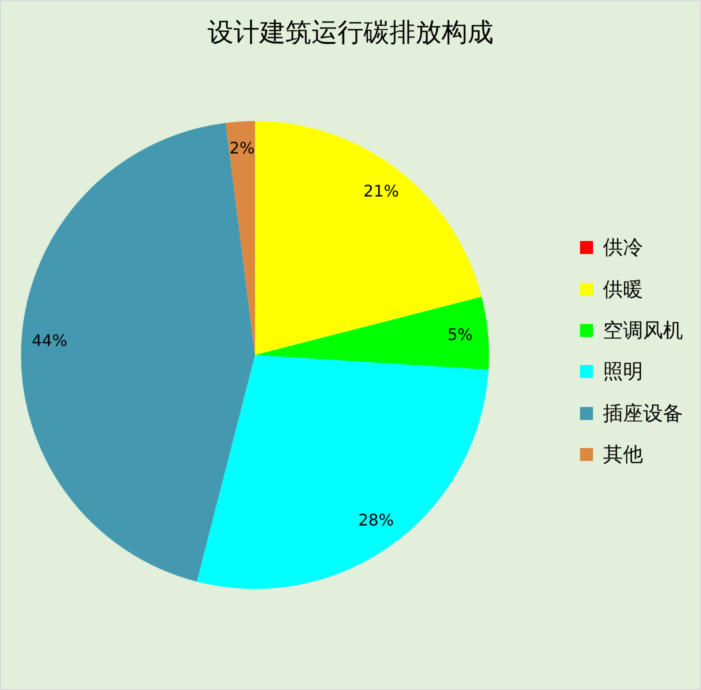  I want to click on chart-title: 设计建筑运行碳排放构成, so click(350, 33).